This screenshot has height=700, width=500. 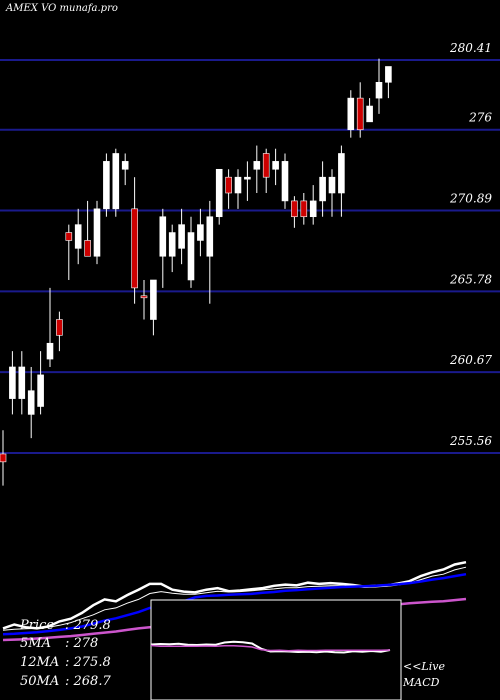 What do you see at coordinates (470, 360) in the screenshot?
I see `y-tick-label: 260.67` at bounding box center [470, 360].